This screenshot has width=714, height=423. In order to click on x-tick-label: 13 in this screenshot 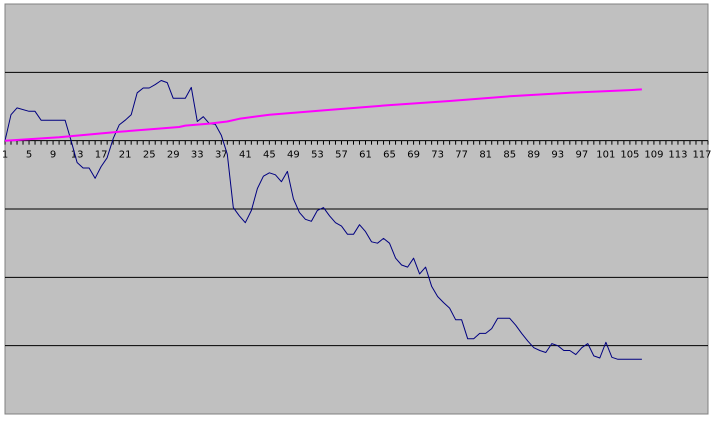, I will do `click(77, 155)`.